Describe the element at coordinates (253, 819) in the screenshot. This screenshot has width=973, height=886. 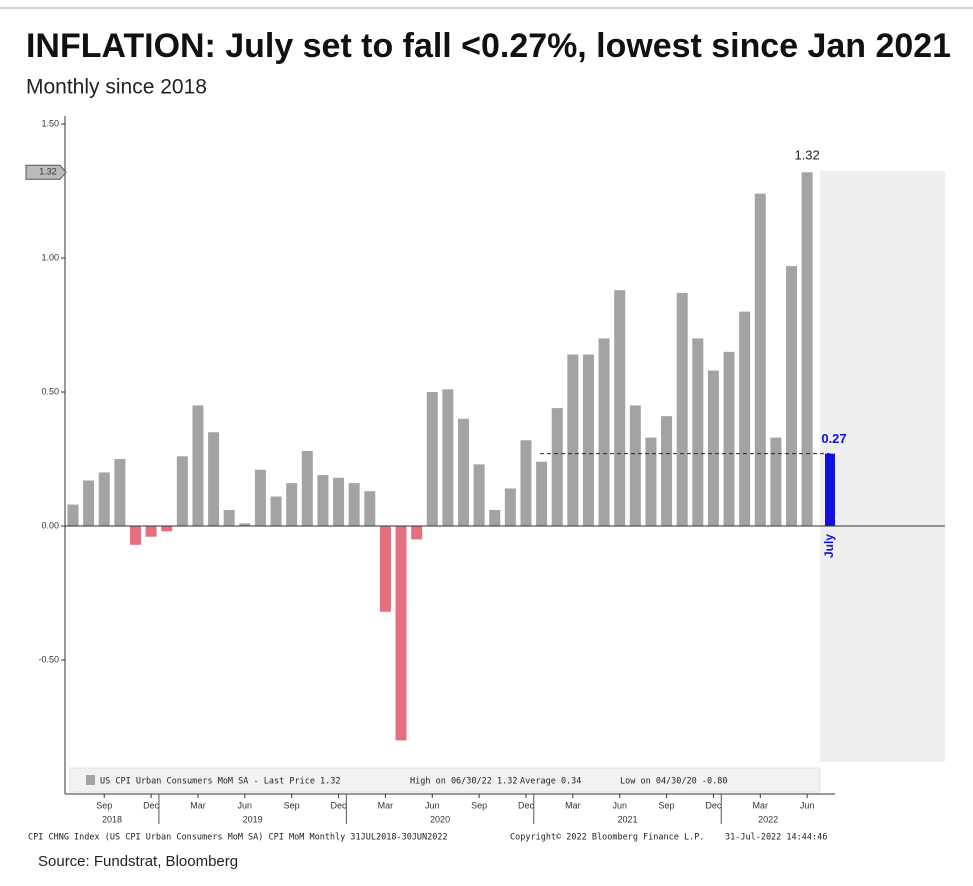
I see `x-year-label: 2019` at that location.